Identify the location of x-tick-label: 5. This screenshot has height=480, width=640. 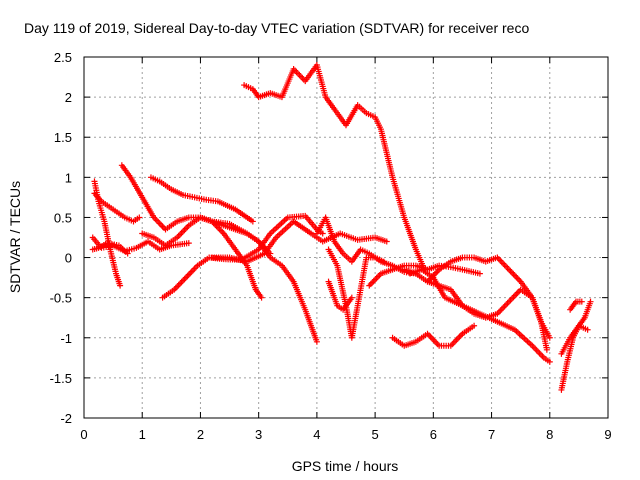
(374, 434).